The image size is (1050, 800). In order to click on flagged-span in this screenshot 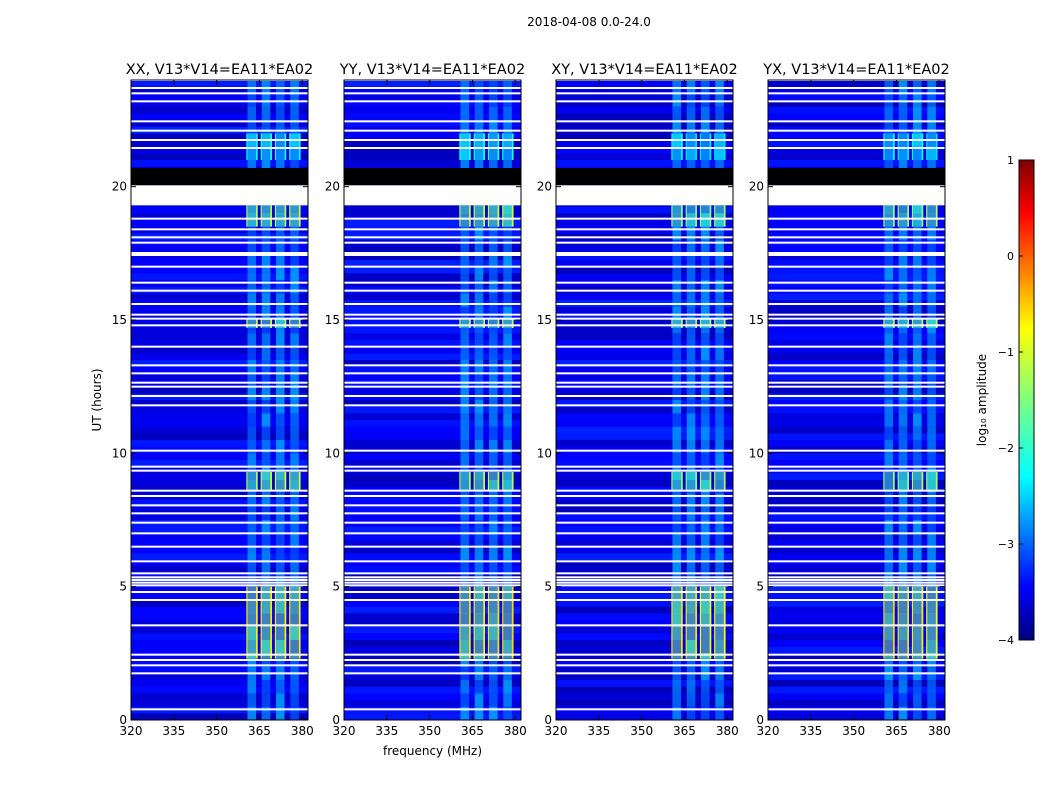, I will do `click(856, 195)`.